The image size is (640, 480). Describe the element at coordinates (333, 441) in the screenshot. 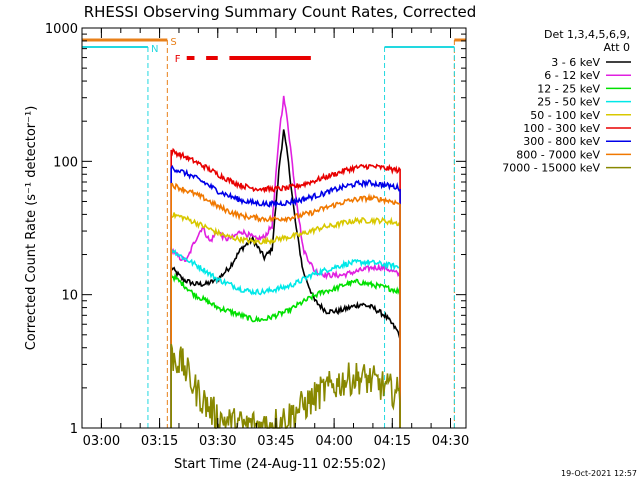

I see `x-tick-label: 04:00` at that location.